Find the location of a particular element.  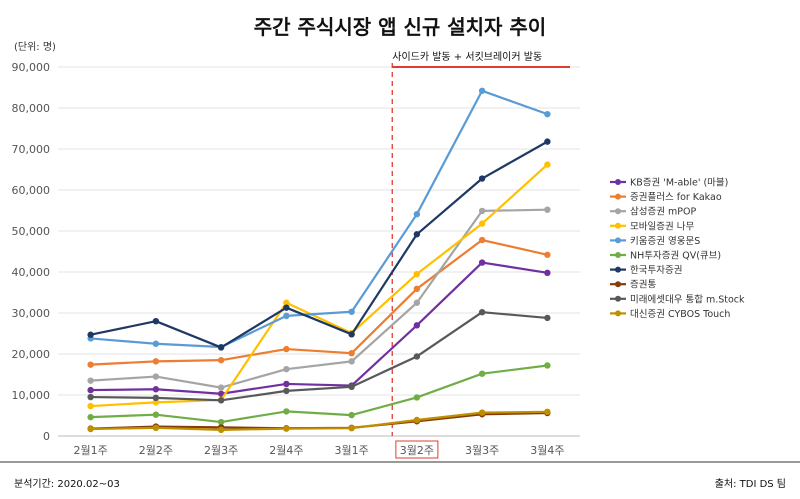

legend-item: 대신증권 CYBOS Touch is located at coordinates (670, 314).